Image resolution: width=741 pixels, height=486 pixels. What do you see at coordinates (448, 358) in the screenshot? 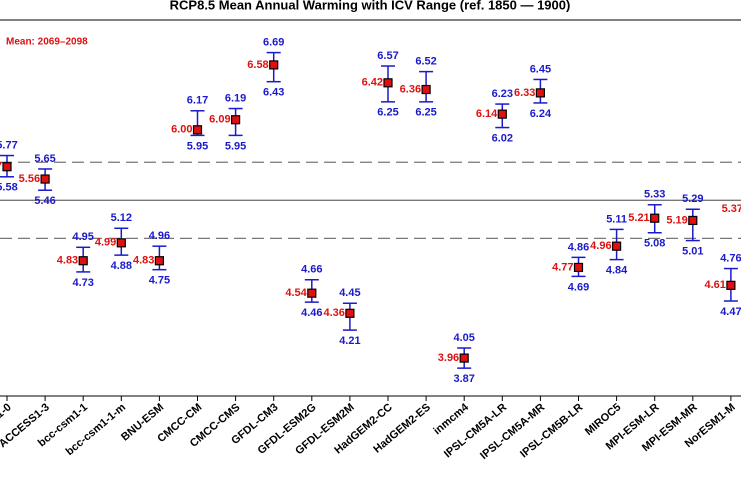
I see `mean-label: 3.96` at bounding box center [448, 358].